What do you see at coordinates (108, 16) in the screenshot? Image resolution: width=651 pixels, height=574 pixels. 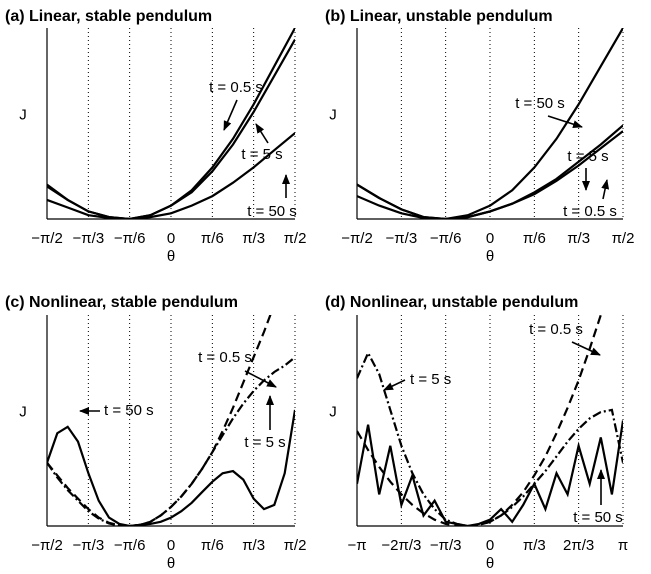 I see `panel-title: (a) Linear, stable pendulum` at bounding box center [108, 16].